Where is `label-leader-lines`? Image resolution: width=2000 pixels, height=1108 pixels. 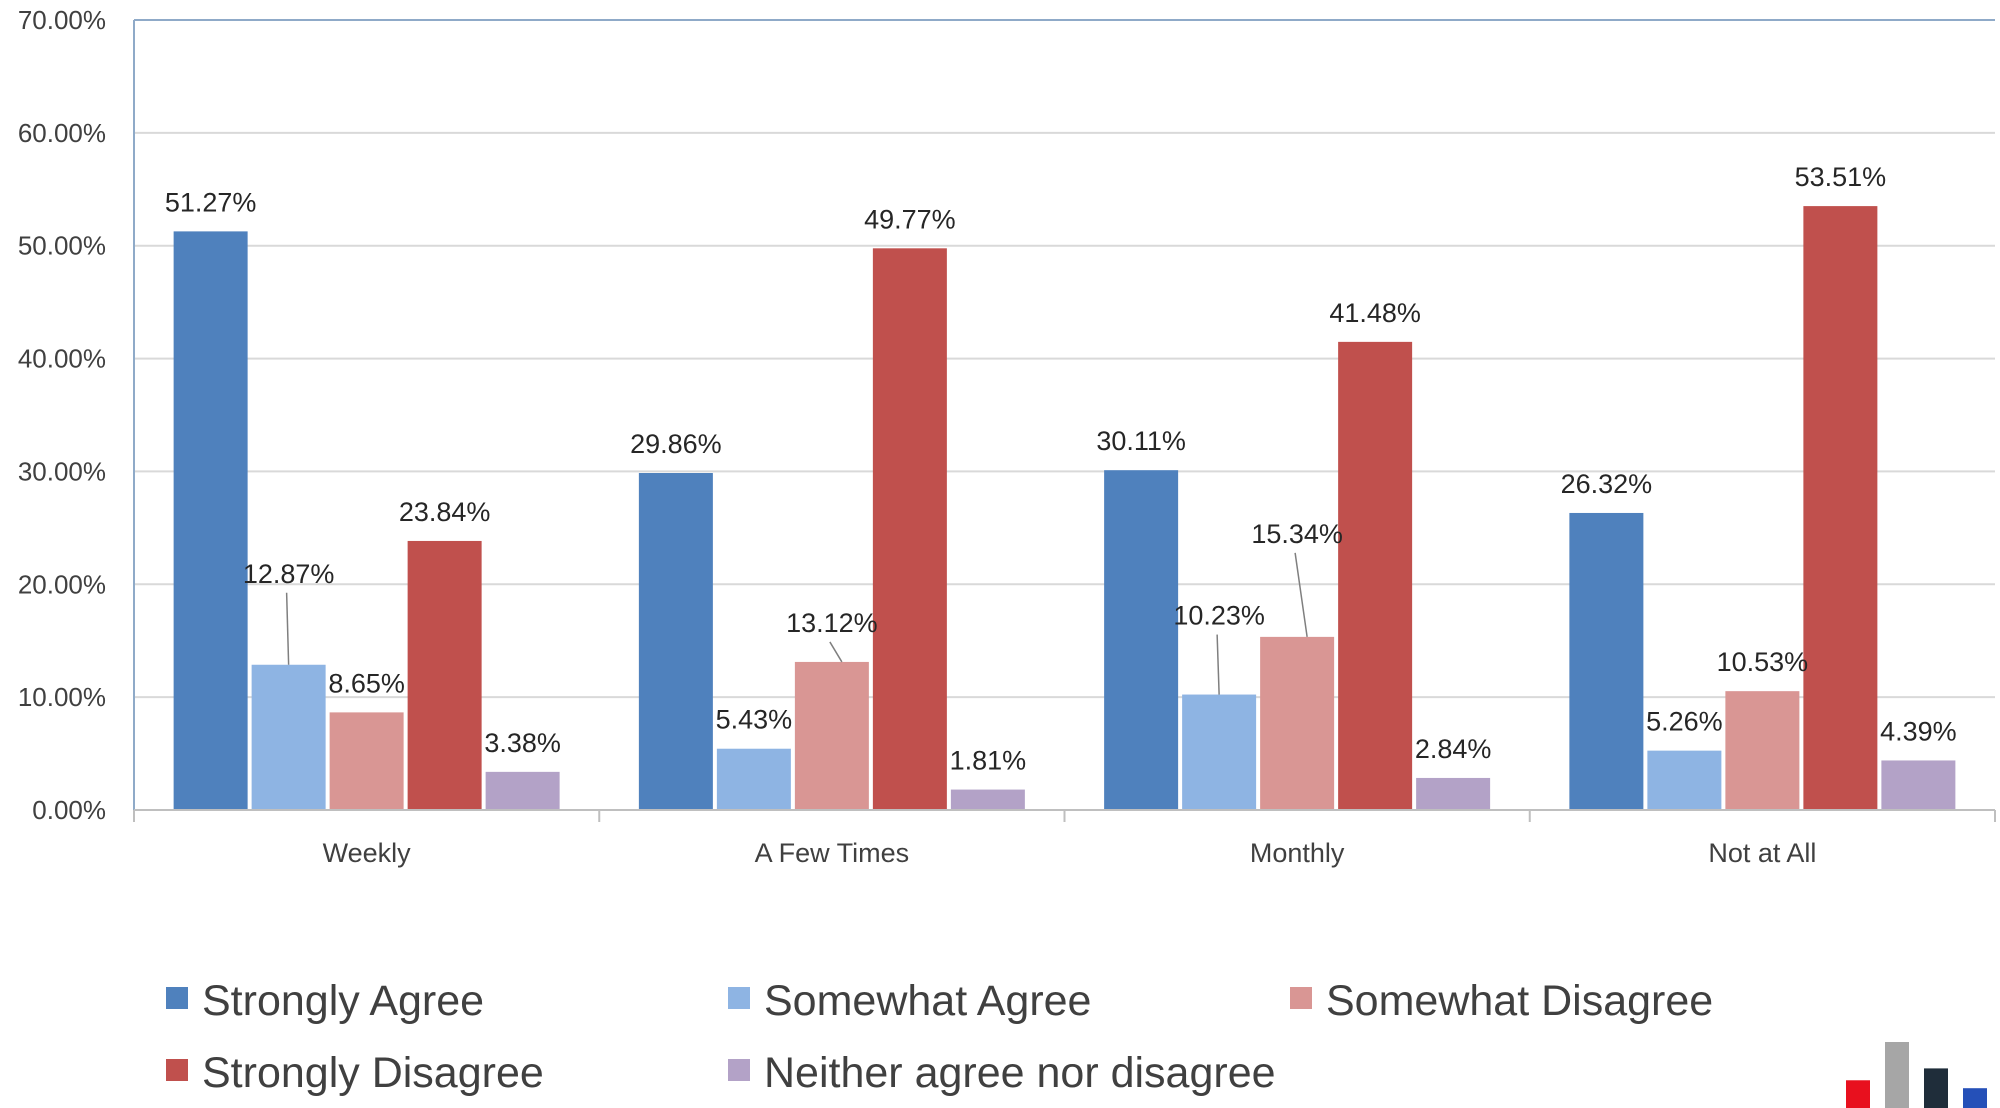 label-leader-lines is located at coordinates (796, 623).